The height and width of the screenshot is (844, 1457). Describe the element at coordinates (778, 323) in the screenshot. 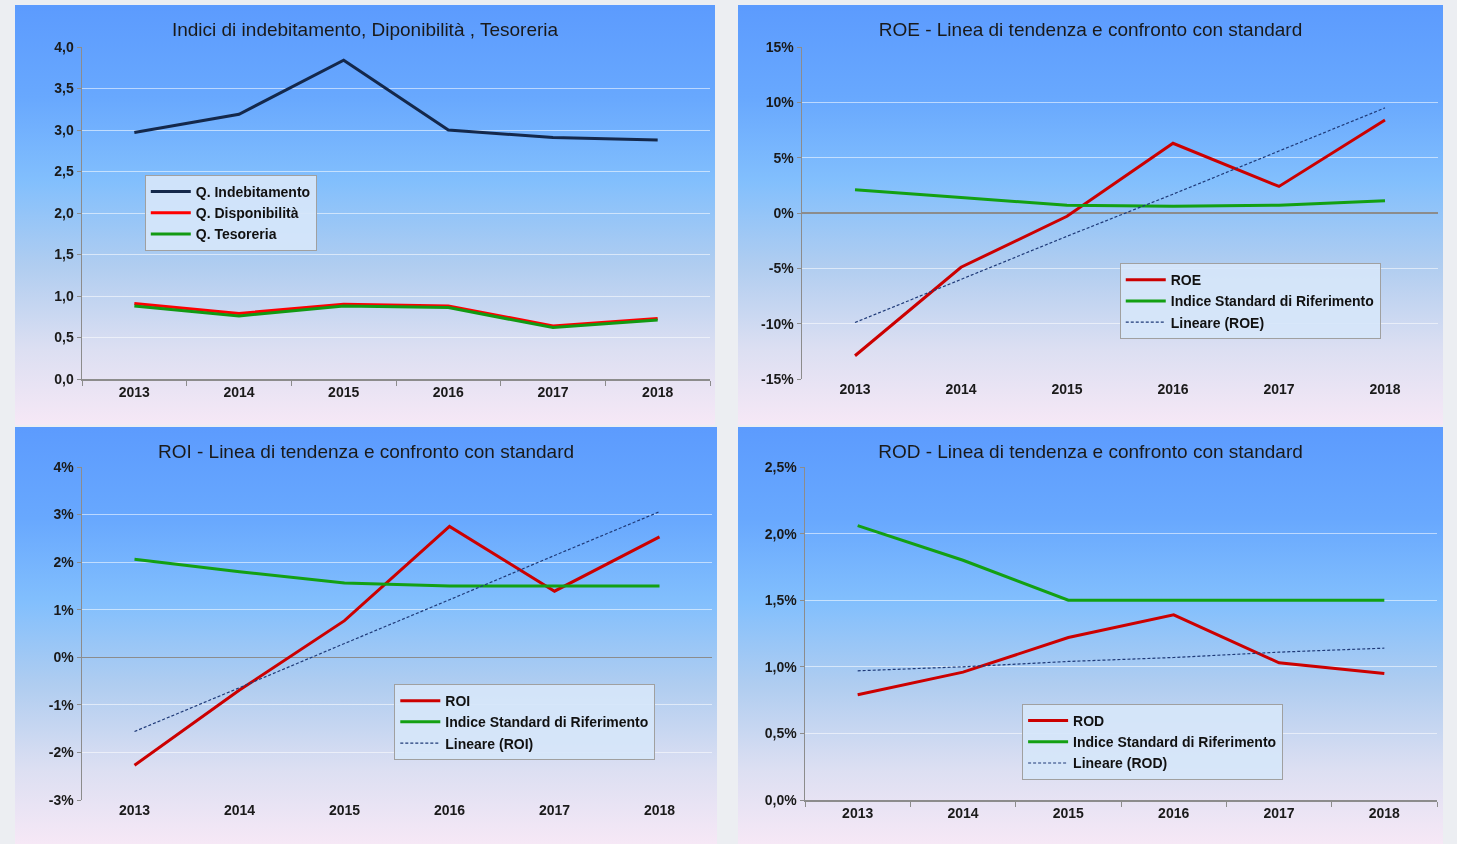

I see `y-tick-label: -10%` at that location.